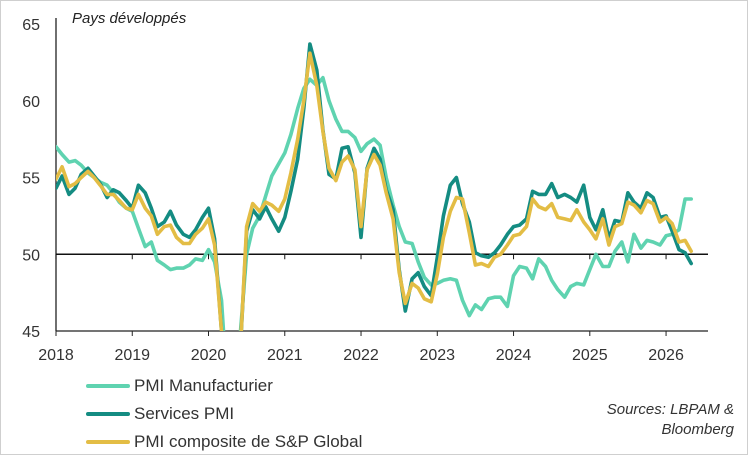  I want to click on x-tick-label: 2022, so click(361, 355).